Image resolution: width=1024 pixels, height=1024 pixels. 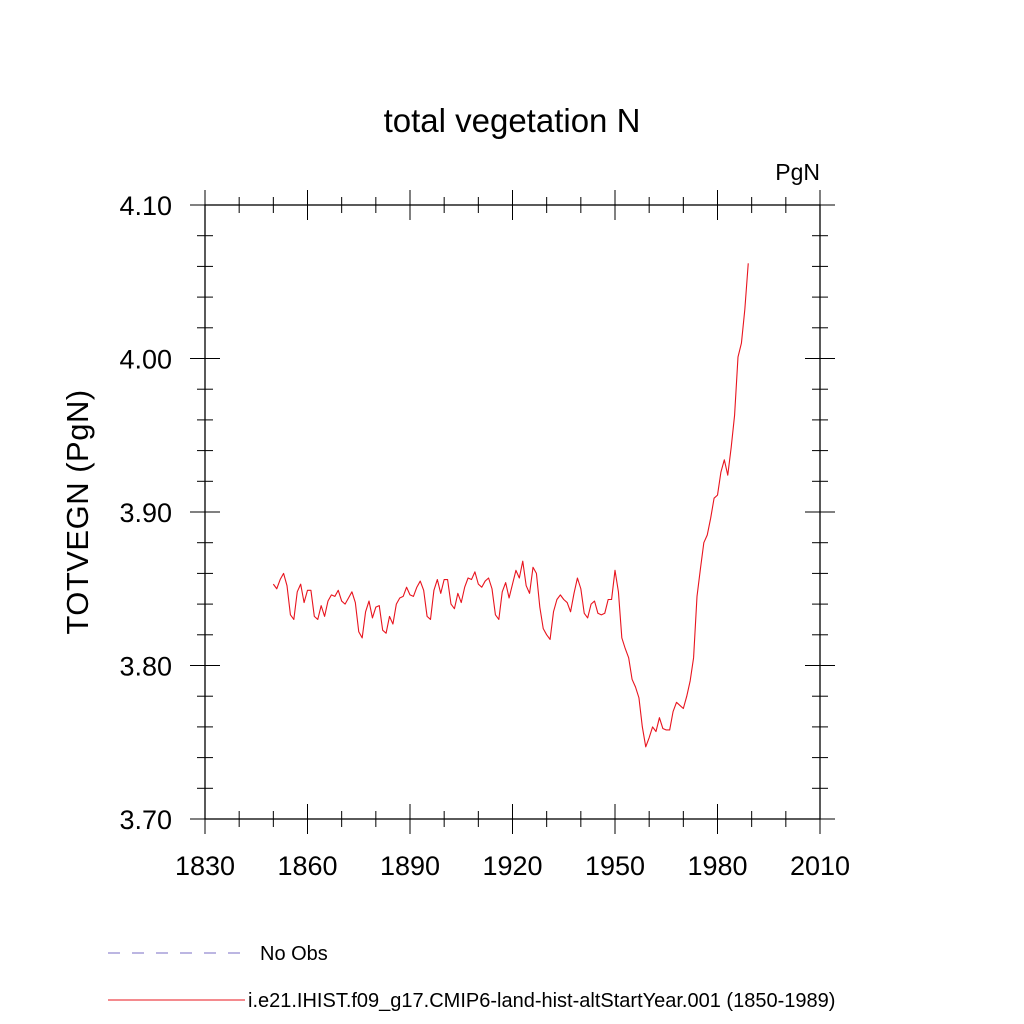 I want to click on x-tick-label: 1830, so click(x=205, y=866).